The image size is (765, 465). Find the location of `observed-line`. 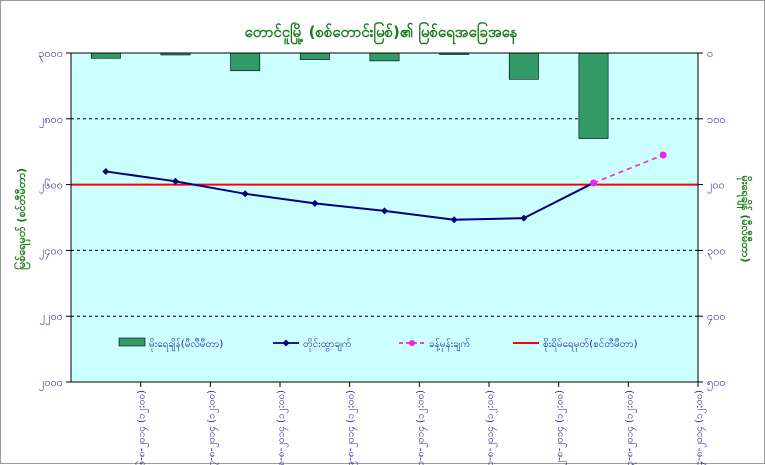

observed-line is located at coordinates (349, 195).